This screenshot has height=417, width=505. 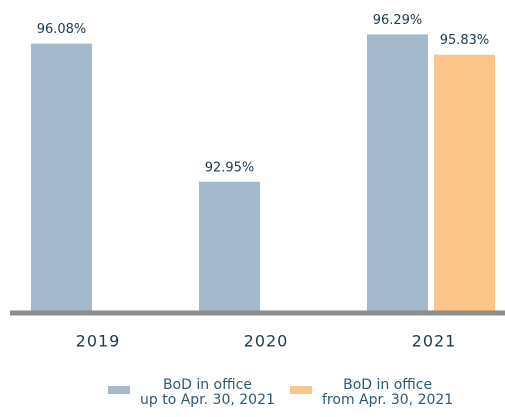 I want to click on legend-label: BoD in office up to Apr. 30, 2021, so click(x=207, y=392).